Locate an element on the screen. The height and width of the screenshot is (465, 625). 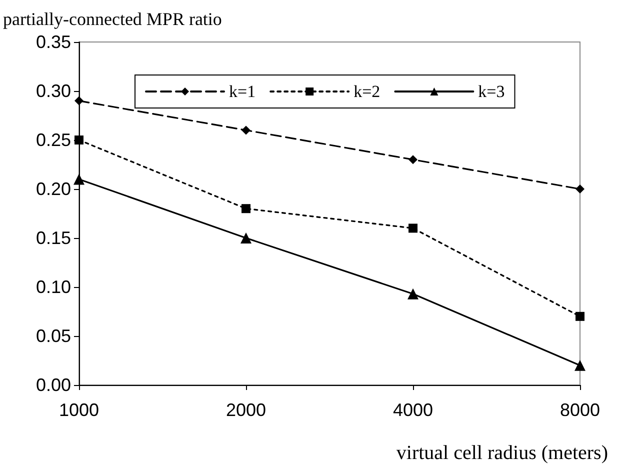
y-tick-label: 0.25 is located at coordinates (53, 140).